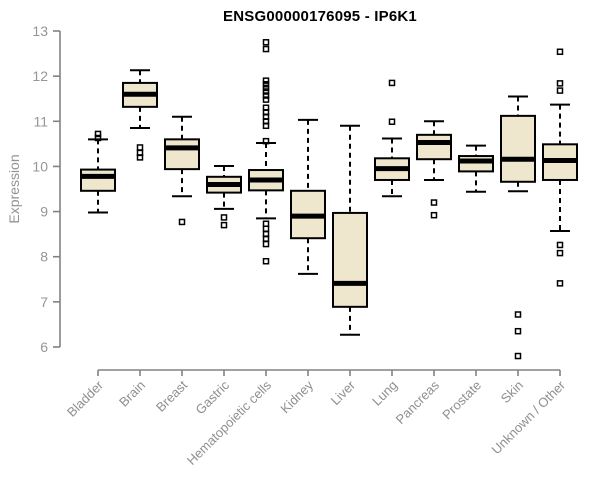  Describe the element at coordinates (529, 417) in the screenshot. I see `x-tick-label-unknown-other: Unknown / Other` at that location.